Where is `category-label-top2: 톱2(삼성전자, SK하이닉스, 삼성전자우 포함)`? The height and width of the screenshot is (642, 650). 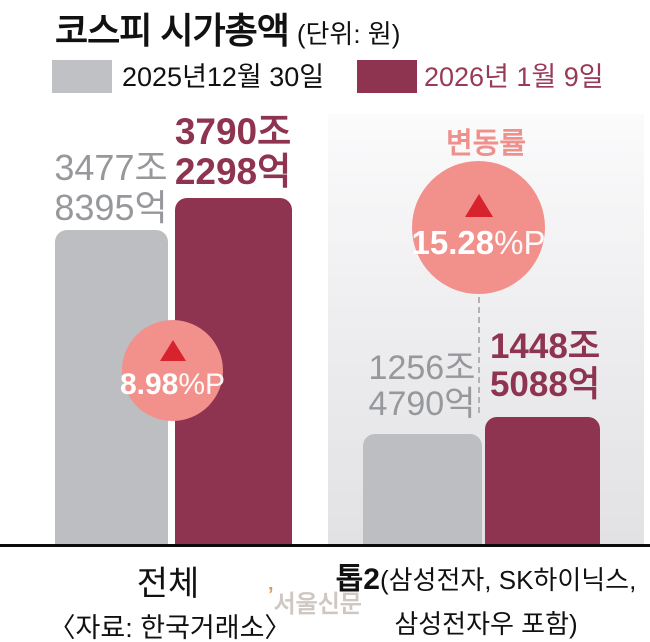 category-label-top2: 톱2(삼성전자, SK하이닉스, 삼성전자우 포함) is located at coordinates (486, 600).